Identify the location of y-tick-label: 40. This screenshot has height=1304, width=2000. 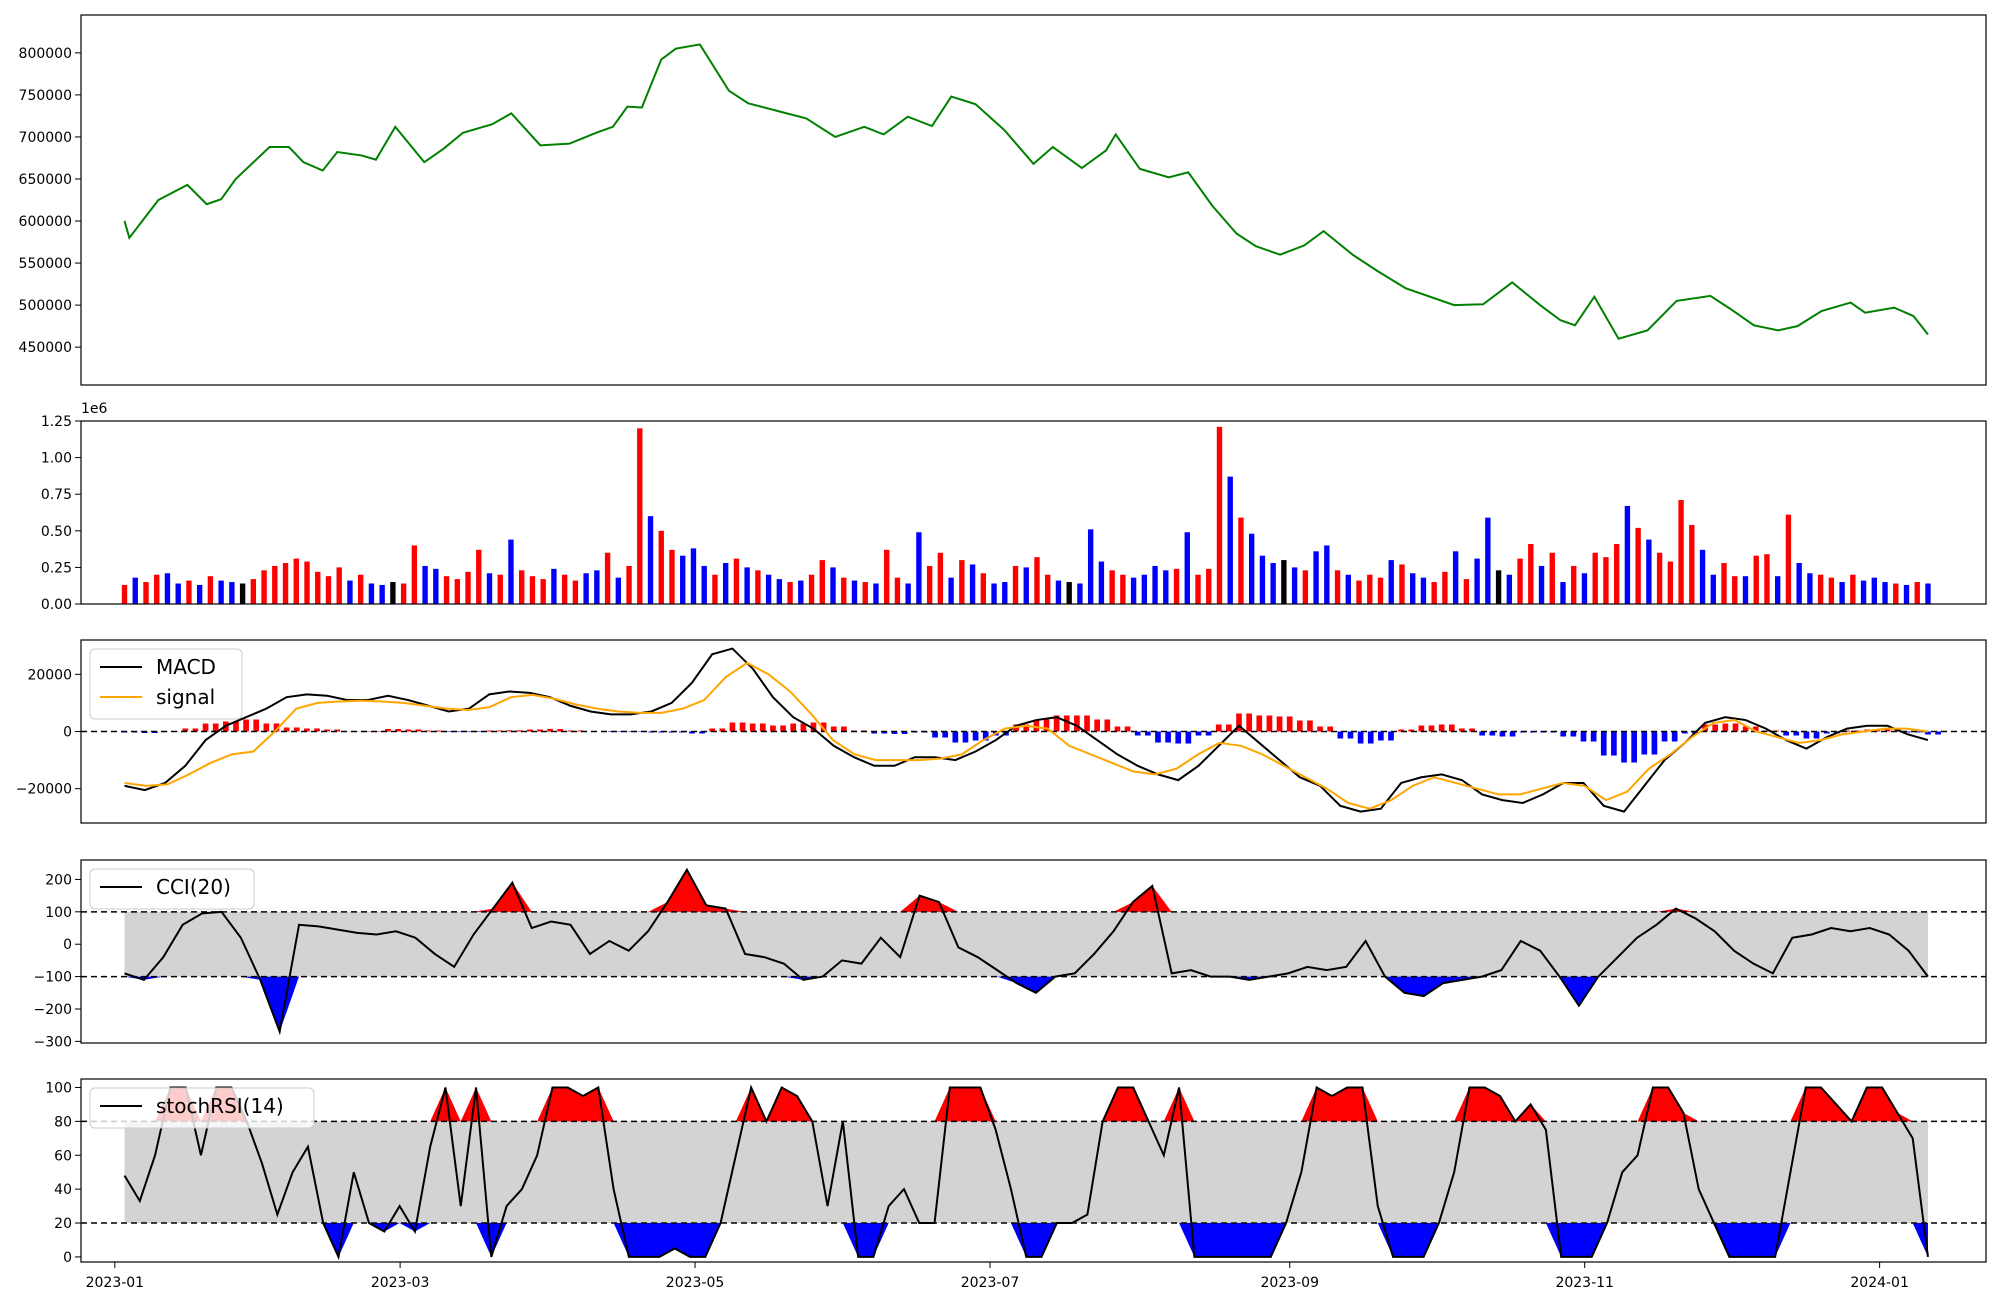
(63, 1190).